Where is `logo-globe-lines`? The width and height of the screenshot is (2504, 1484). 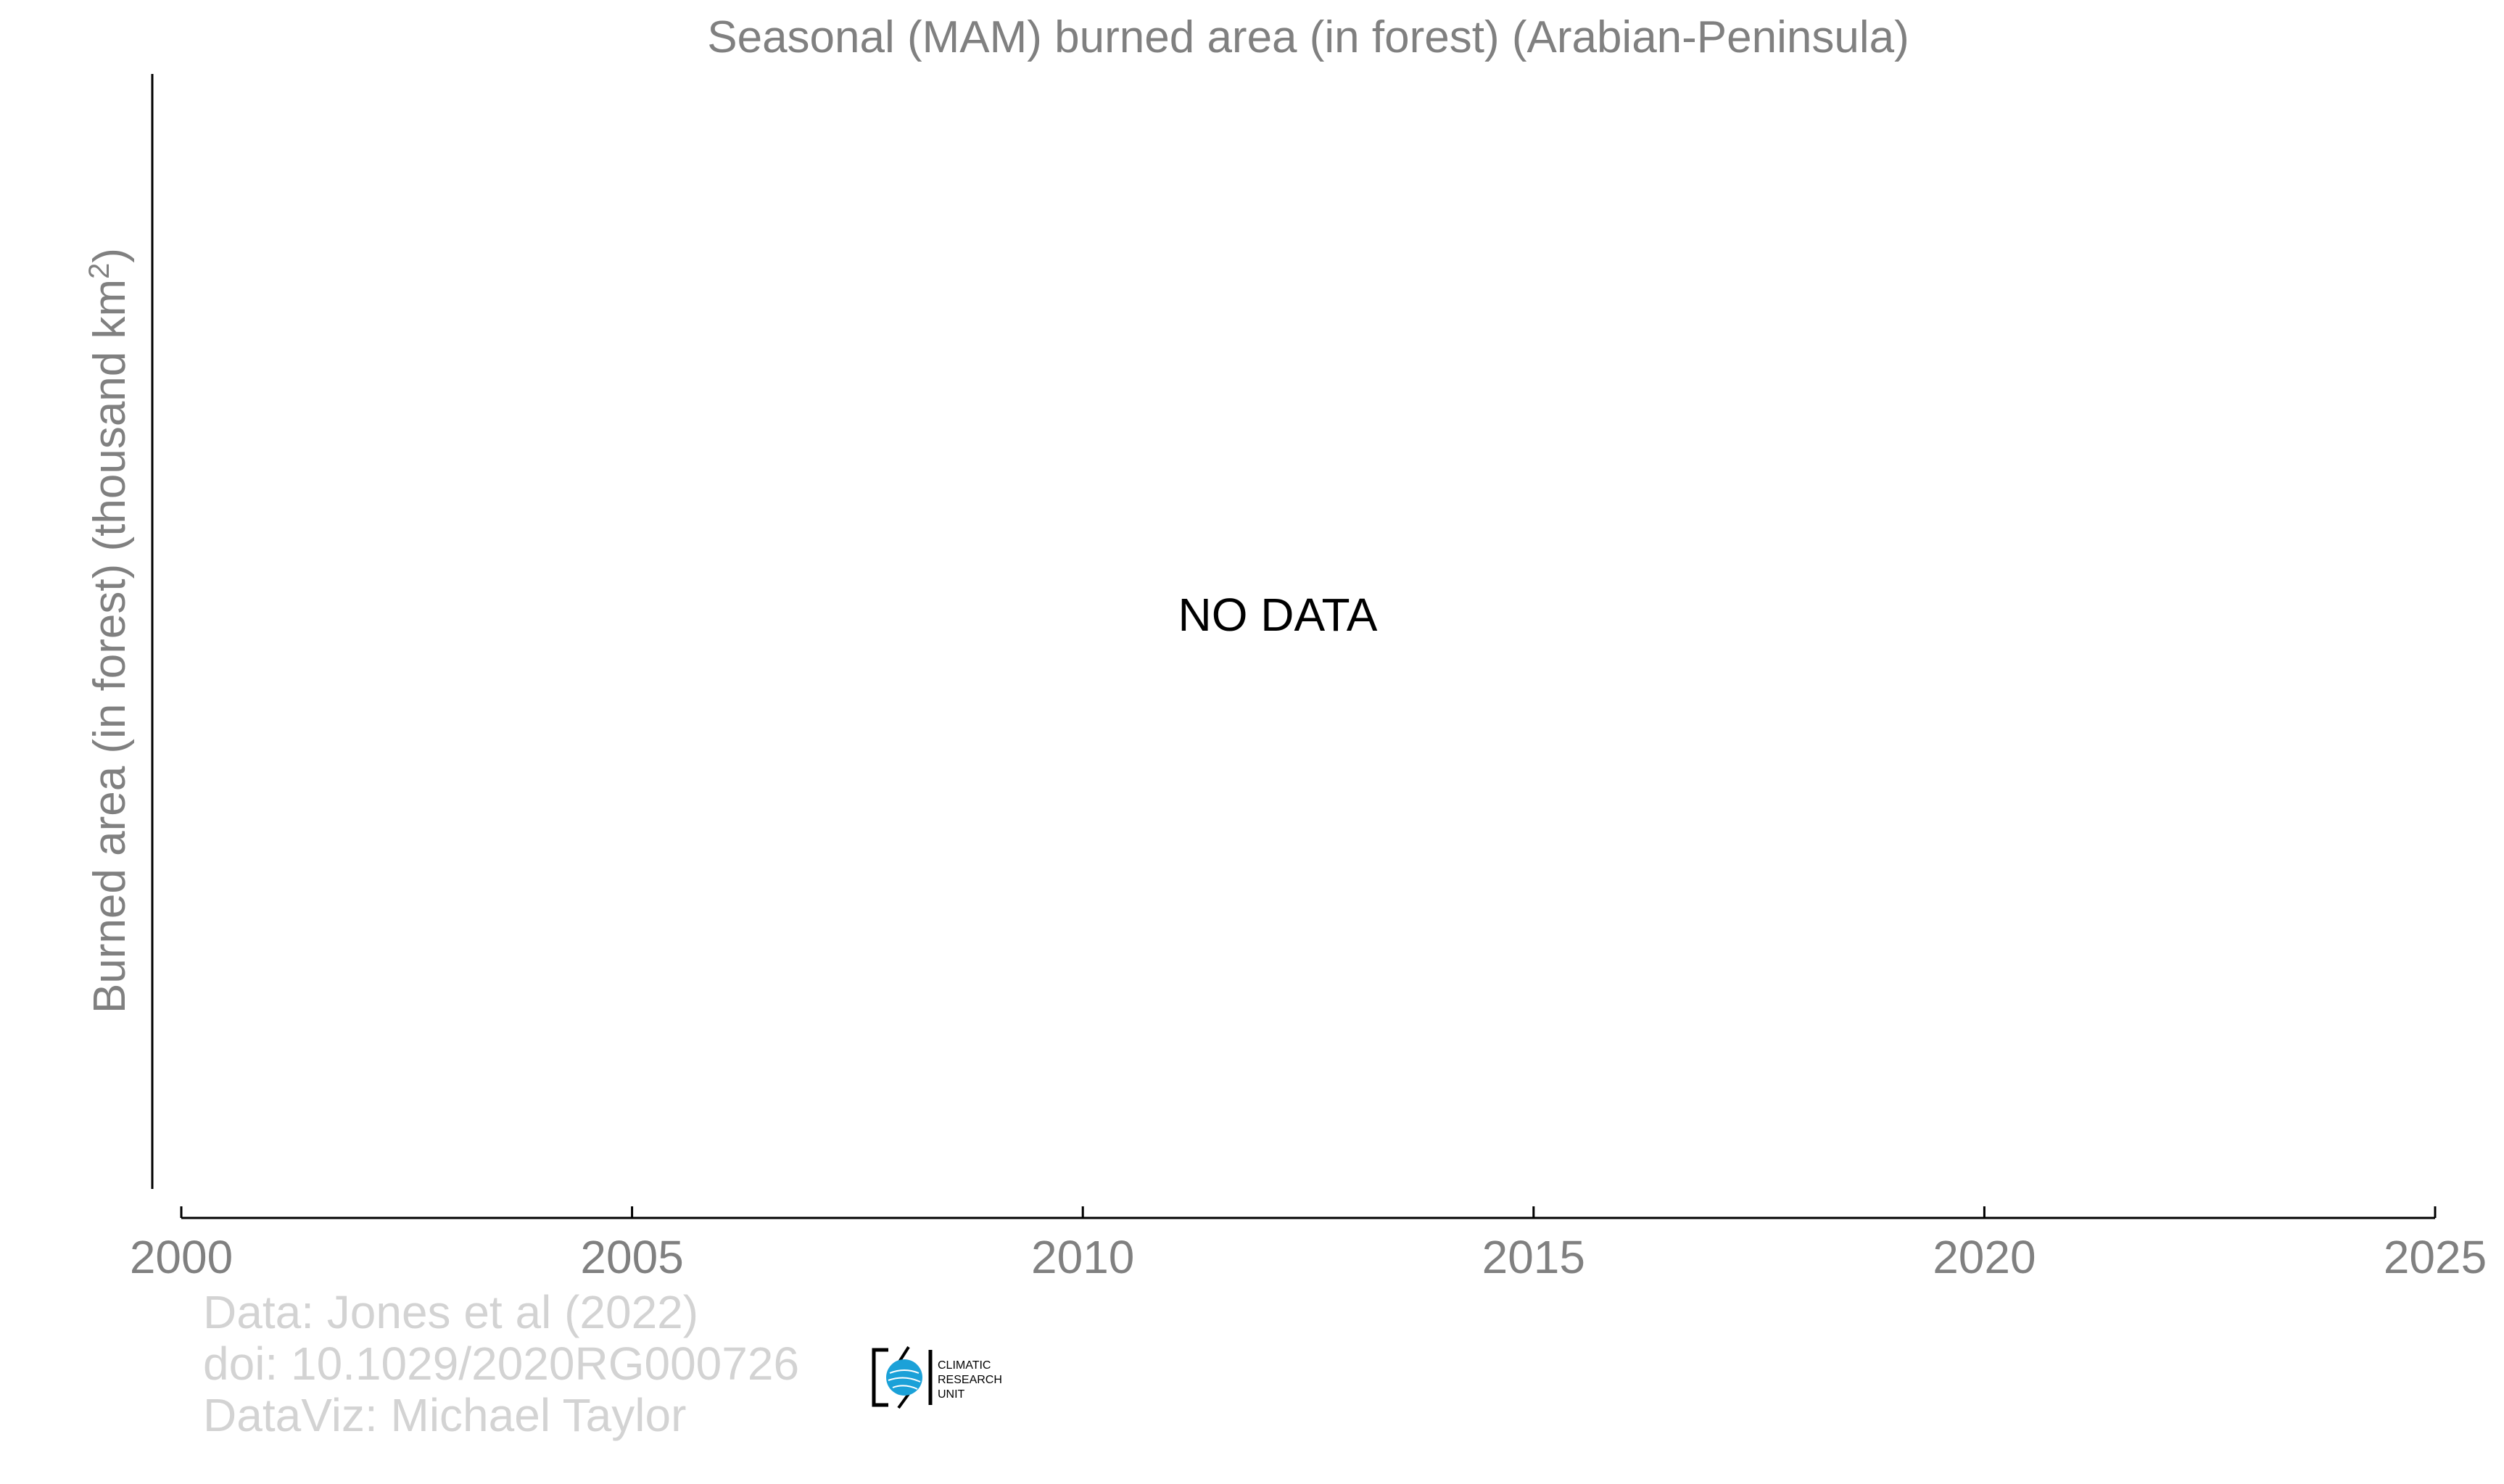
logo-globe-lines is located at coordinates (905, 1379).